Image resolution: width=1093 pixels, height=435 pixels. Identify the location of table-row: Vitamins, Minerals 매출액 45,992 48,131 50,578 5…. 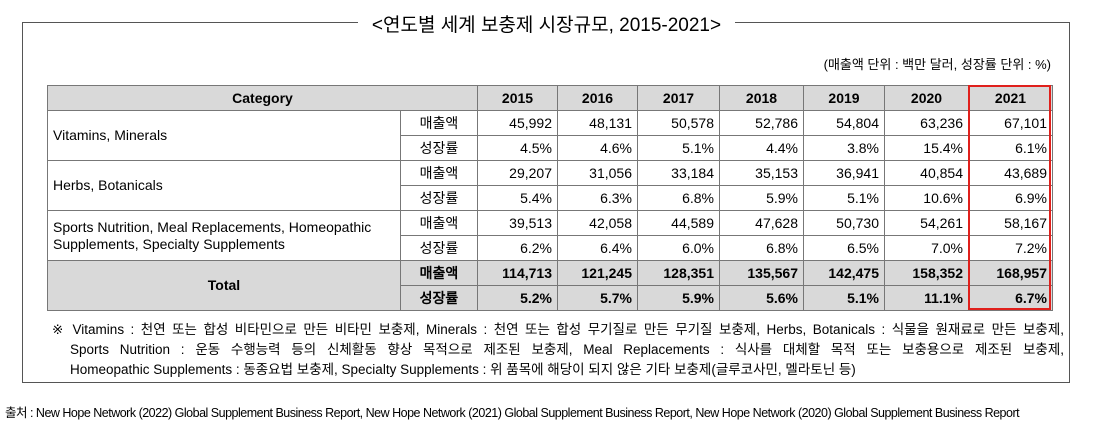
(550, 135).